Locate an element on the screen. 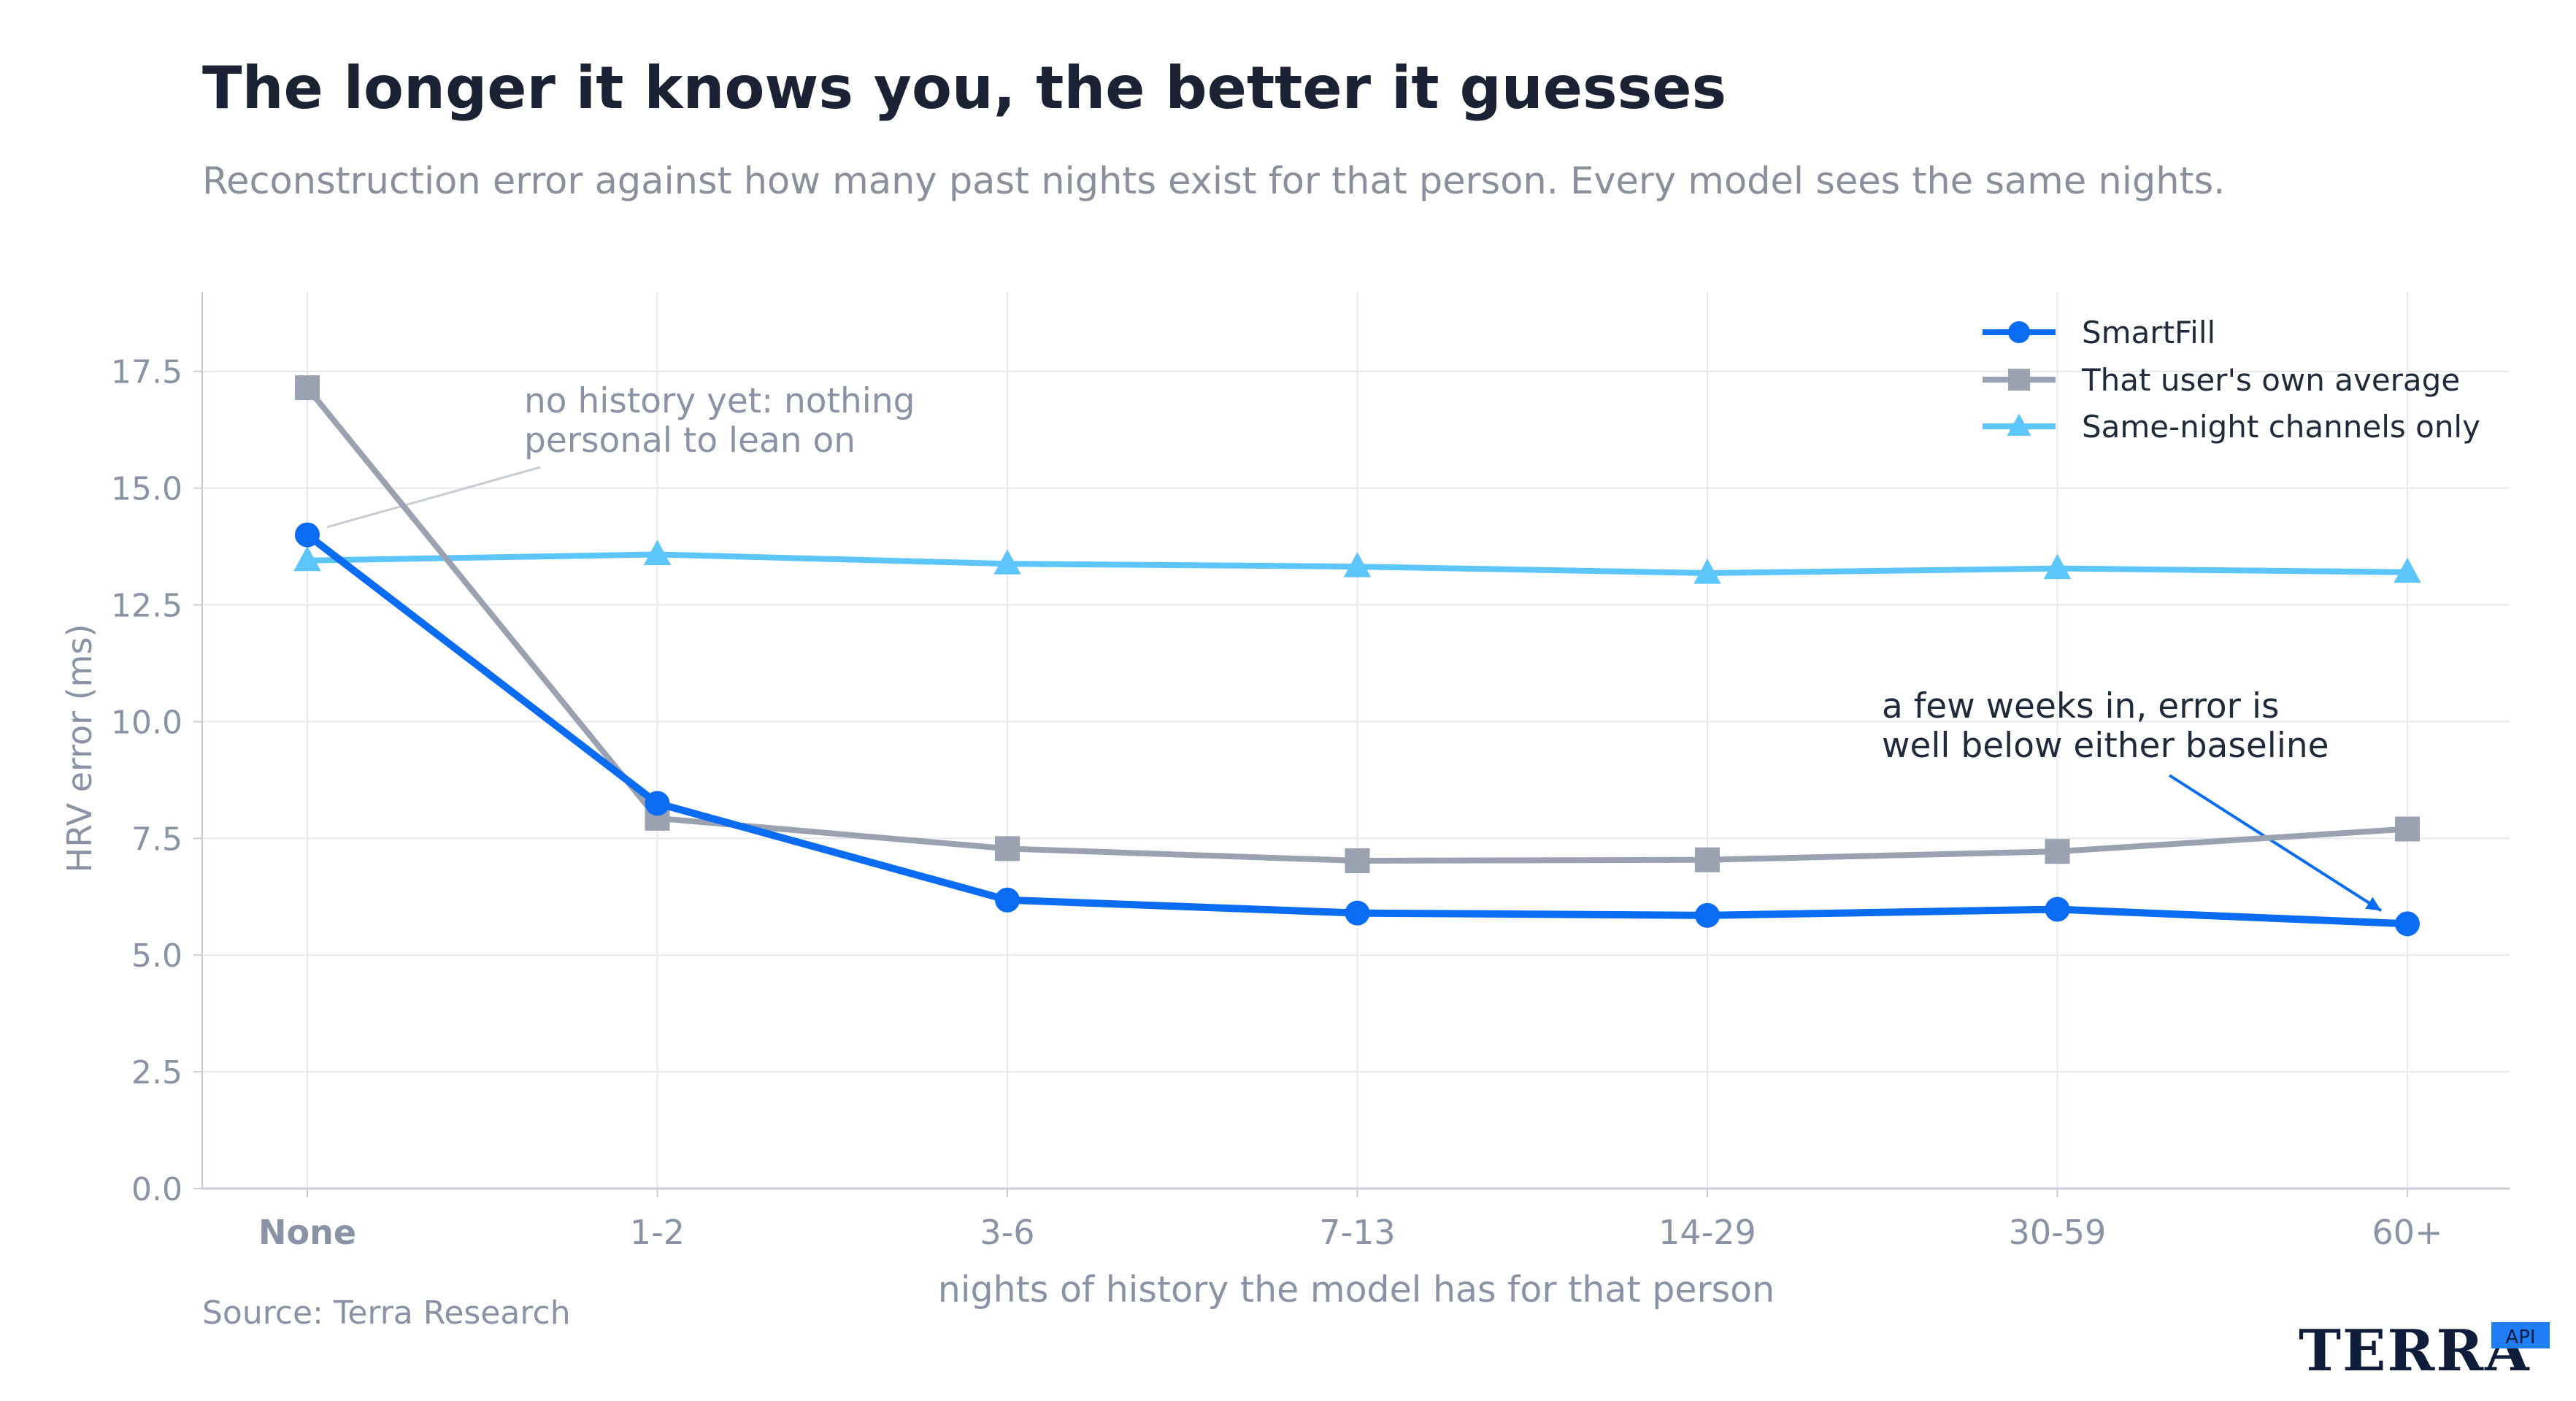 This screenshot has width=2576, height=1401. x-tick-label: 3-6 is located at coordinates (1007, 1232).